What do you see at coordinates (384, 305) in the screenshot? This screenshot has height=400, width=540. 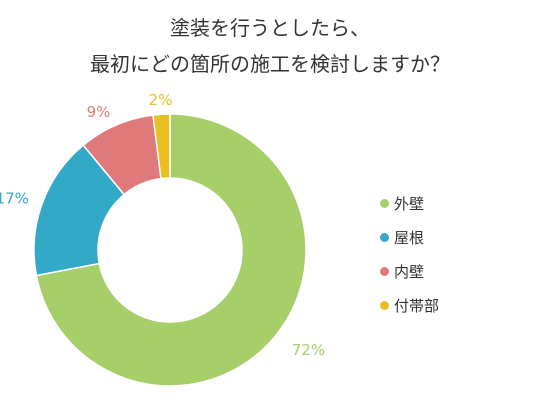 I see `legend-swatch-accessory` at bounding box center [384, 305].